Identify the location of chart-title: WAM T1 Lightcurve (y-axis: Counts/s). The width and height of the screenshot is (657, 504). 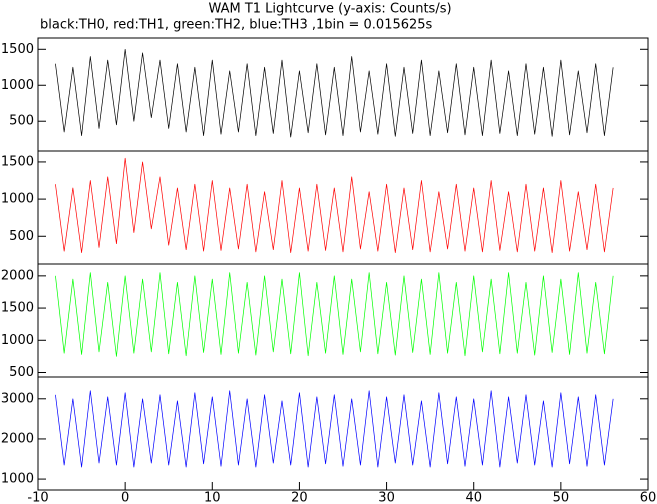
(329, 9).